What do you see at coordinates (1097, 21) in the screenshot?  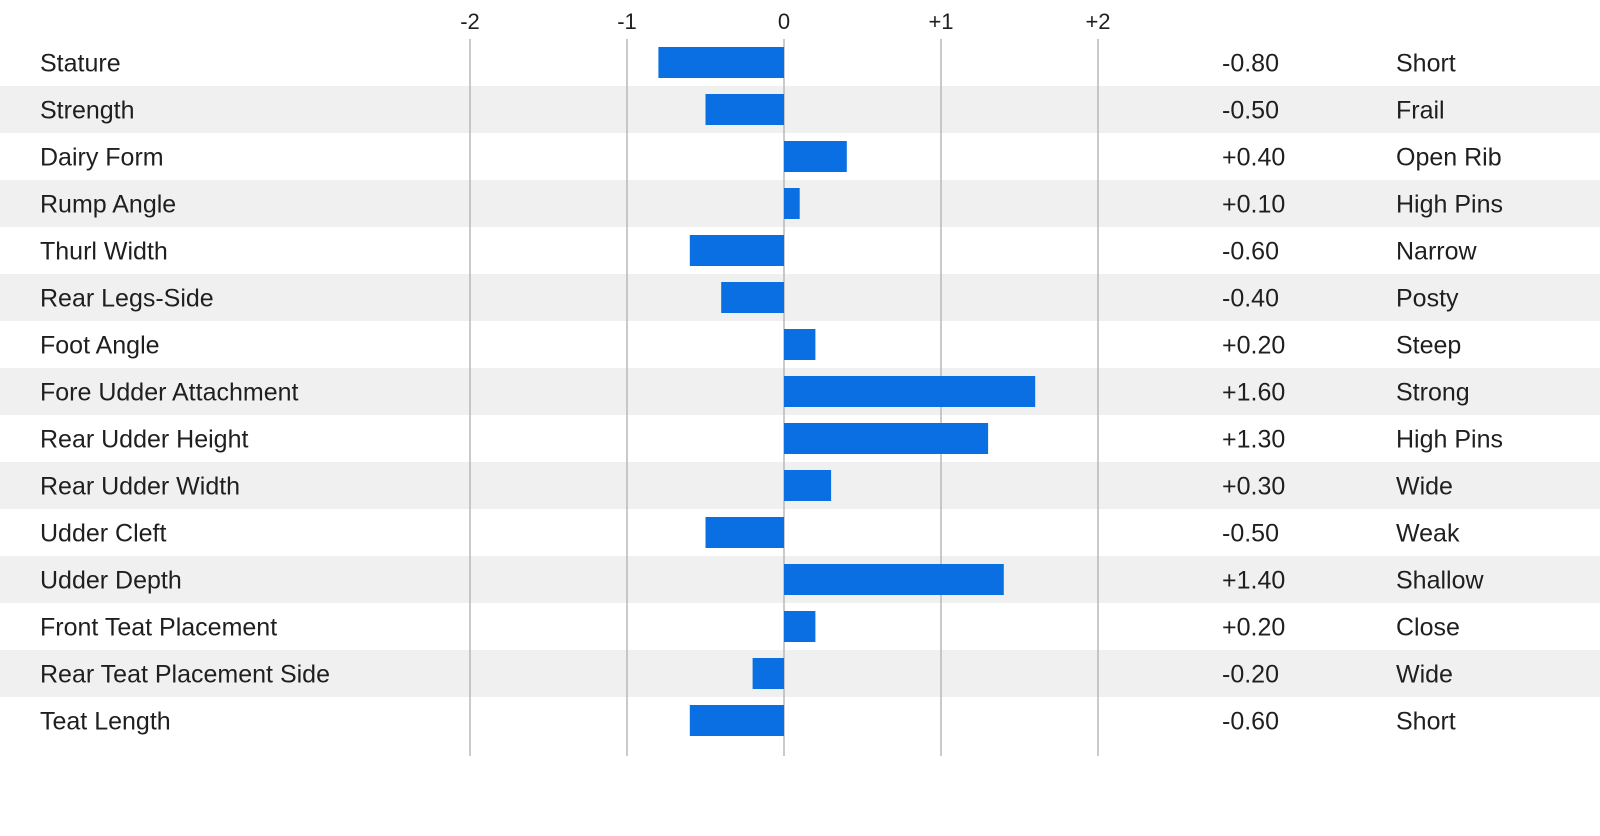 I see `x-tick-label: +2` at bounding box center [1097, 21].